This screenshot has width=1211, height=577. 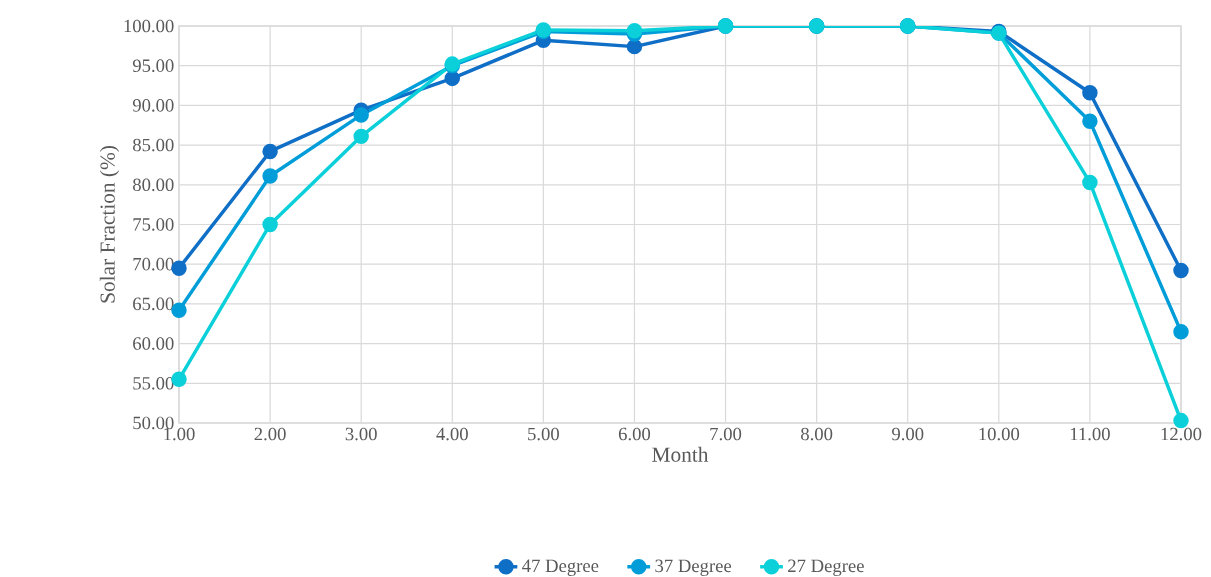 I want to click on x-tick-label: 9.00, so click(x=908, y=434).